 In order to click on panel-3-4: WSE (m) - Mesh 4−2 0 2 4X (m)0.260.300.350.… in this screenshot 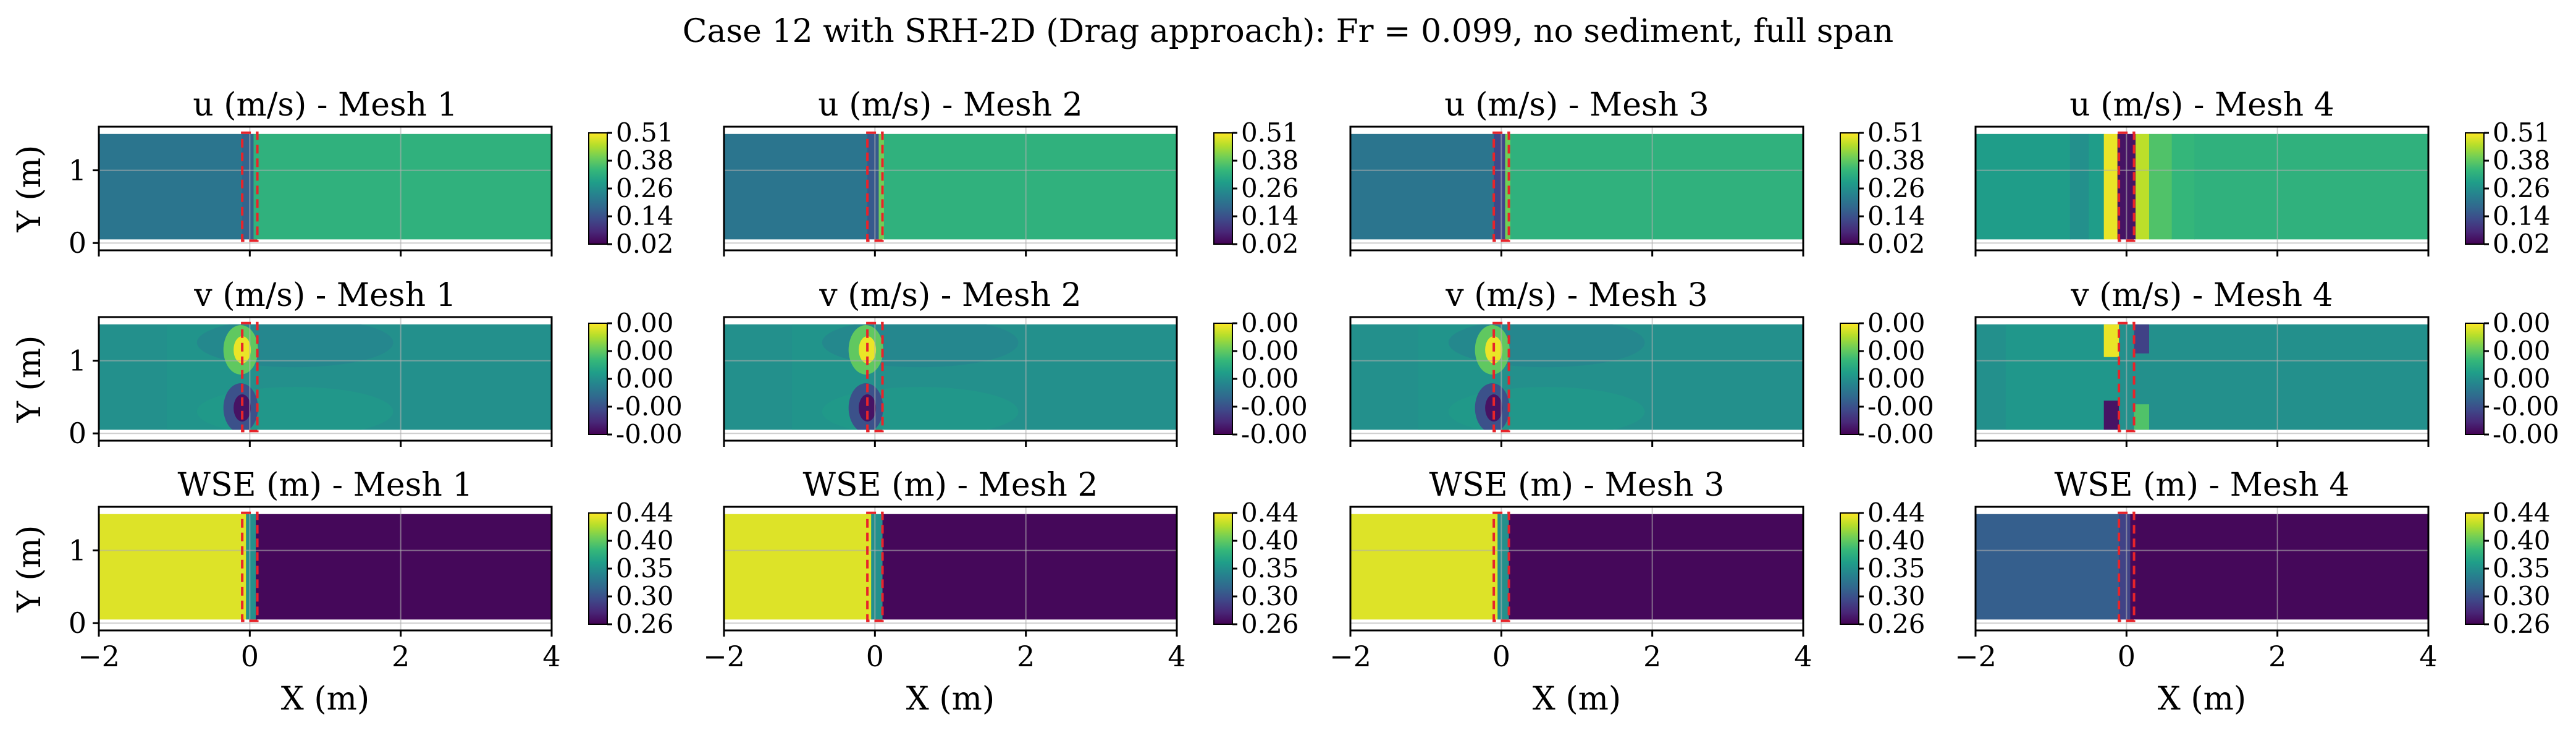, I will do `click(2252, 592)`.